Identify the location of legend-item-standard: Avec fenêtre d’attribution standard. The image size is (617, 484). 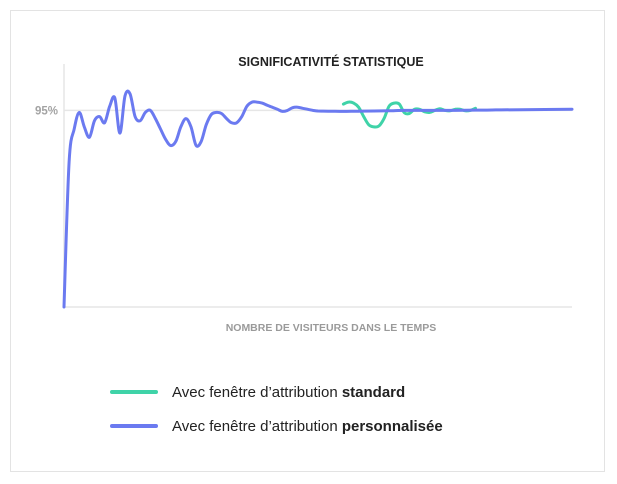
(276, 392).